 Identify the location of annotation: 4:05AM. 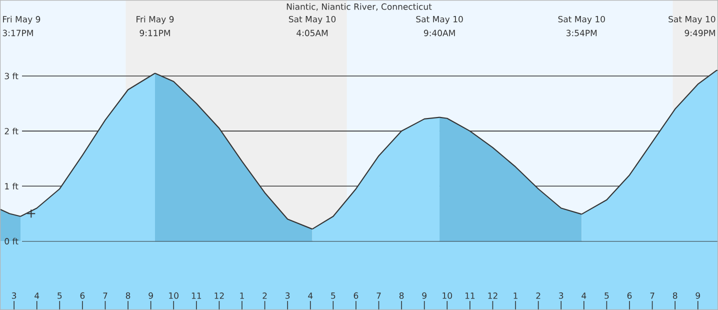
(312, 33).